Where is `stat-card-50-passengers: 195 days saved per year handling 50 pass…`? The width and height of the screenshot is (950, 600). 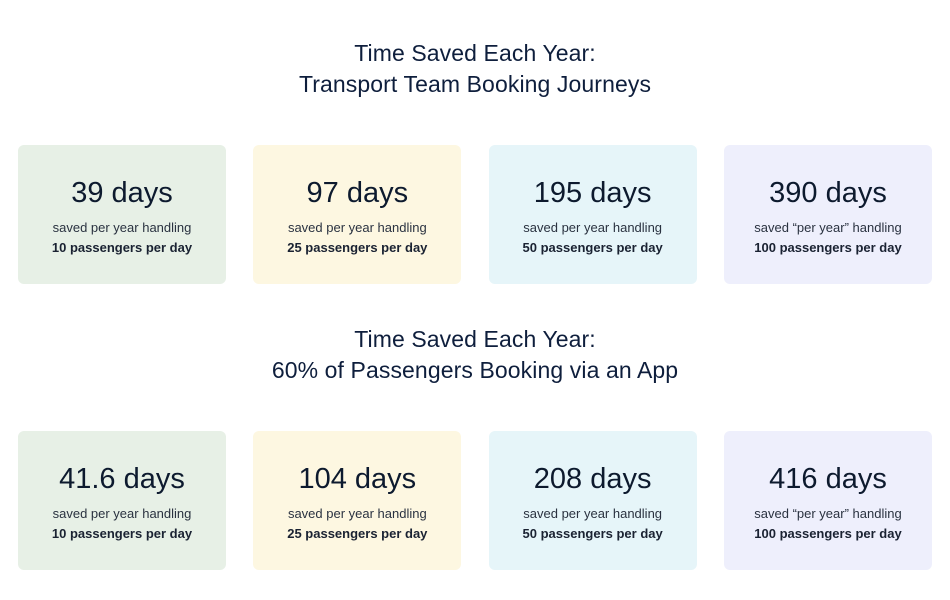
stat-card-50-passengers: 195 days saved per year handling 50 pass… is located at coordinates (592, 214).